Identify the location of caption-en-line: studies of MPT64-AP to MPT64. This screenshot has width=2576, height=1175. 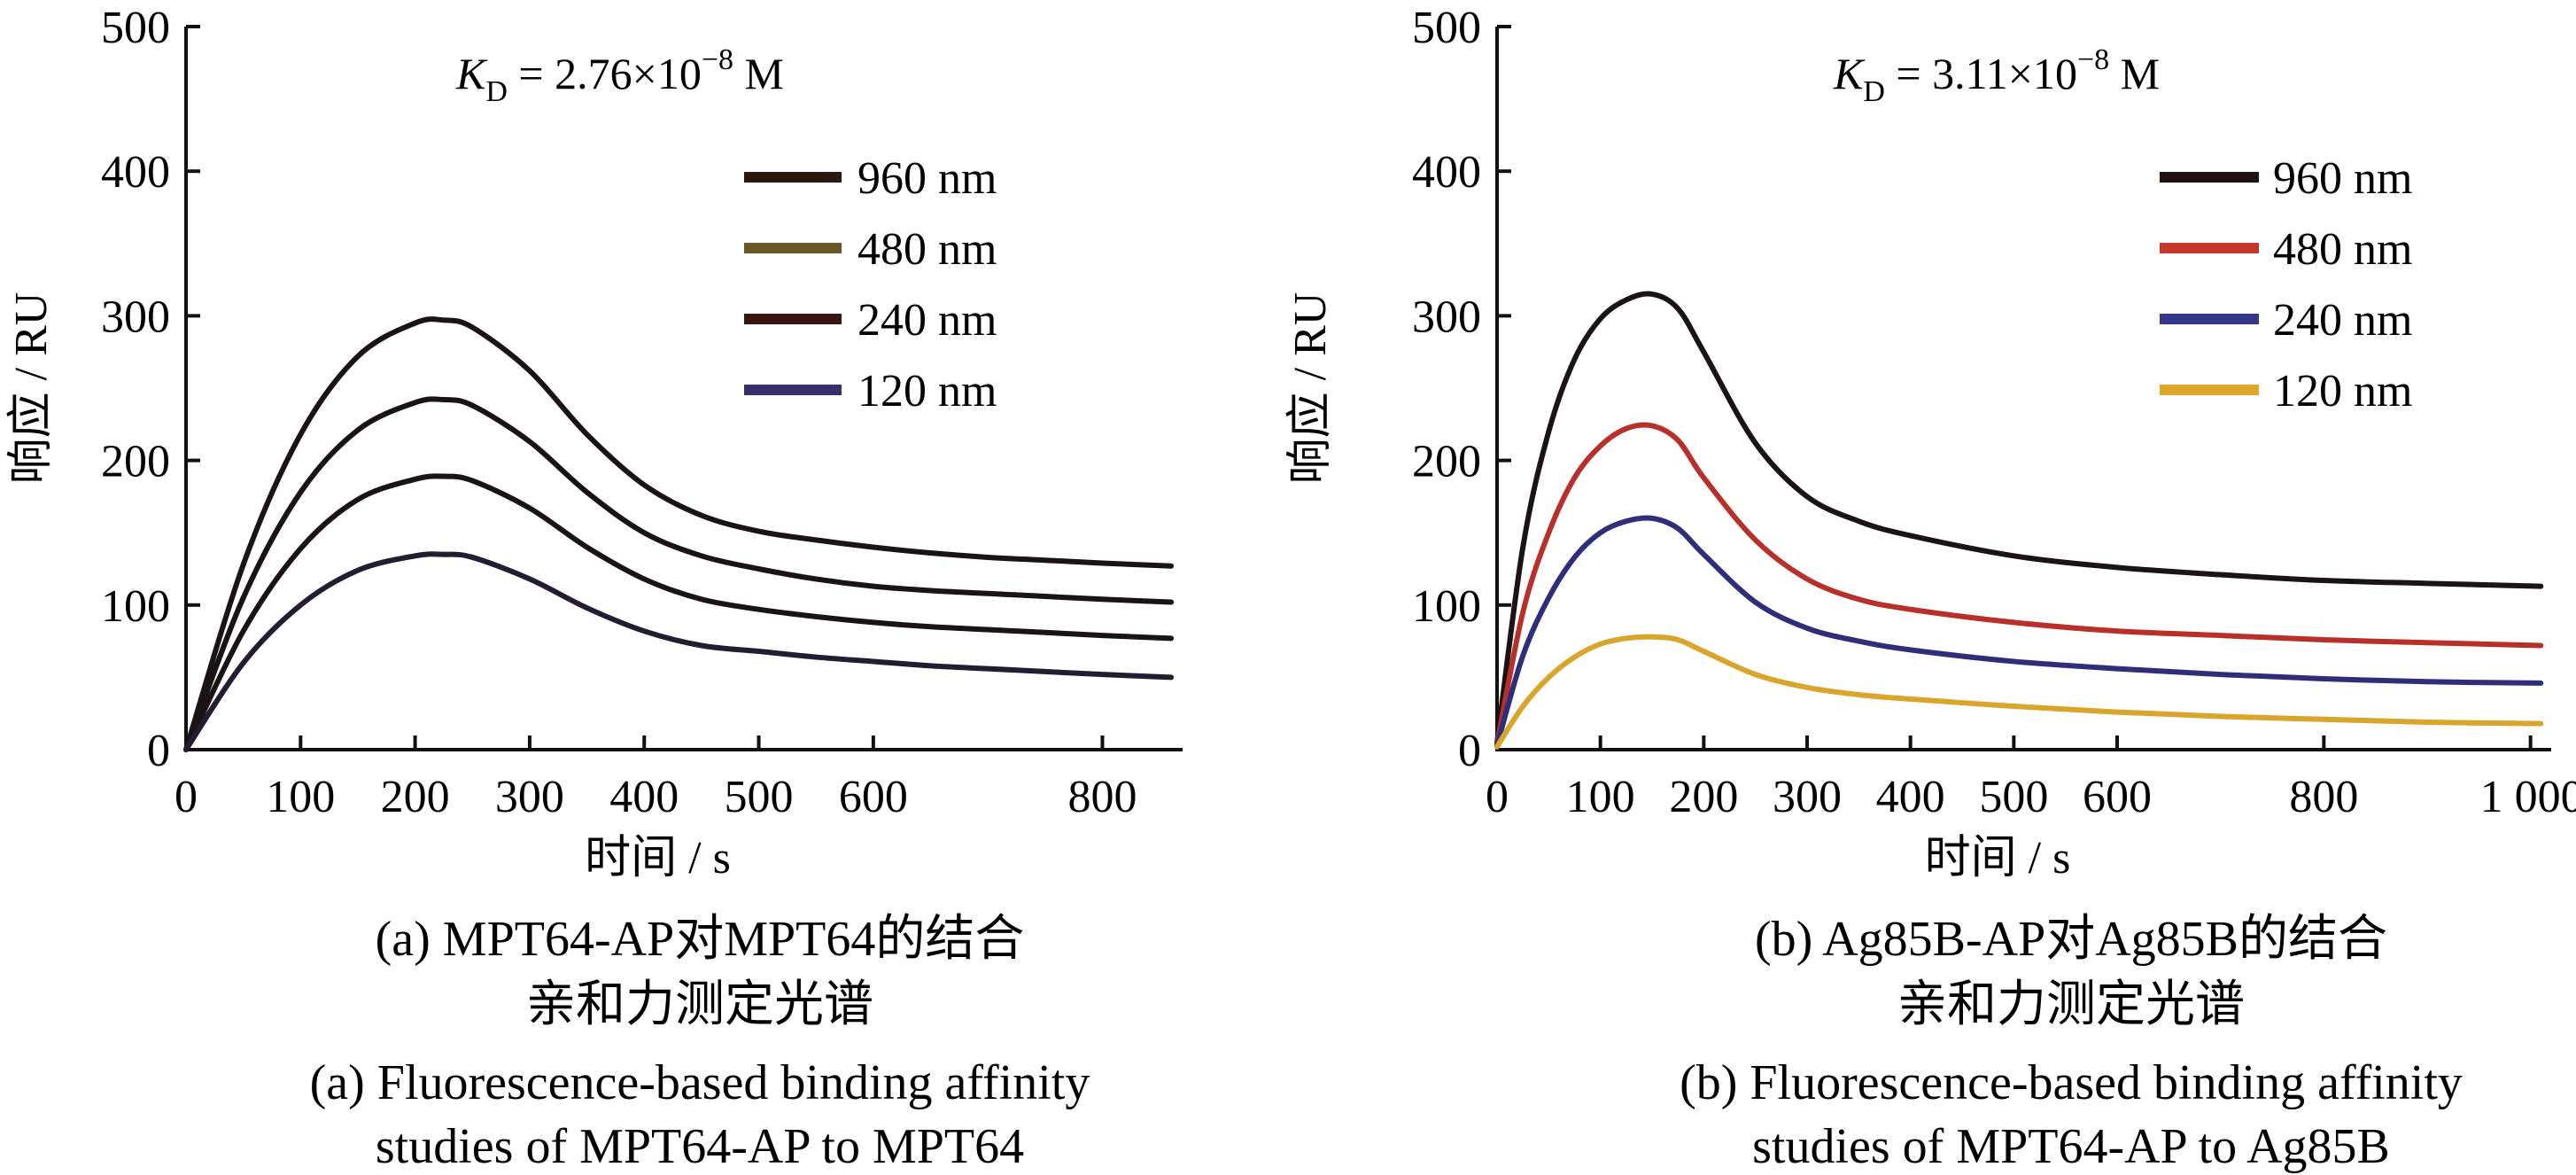
(700, 1146).